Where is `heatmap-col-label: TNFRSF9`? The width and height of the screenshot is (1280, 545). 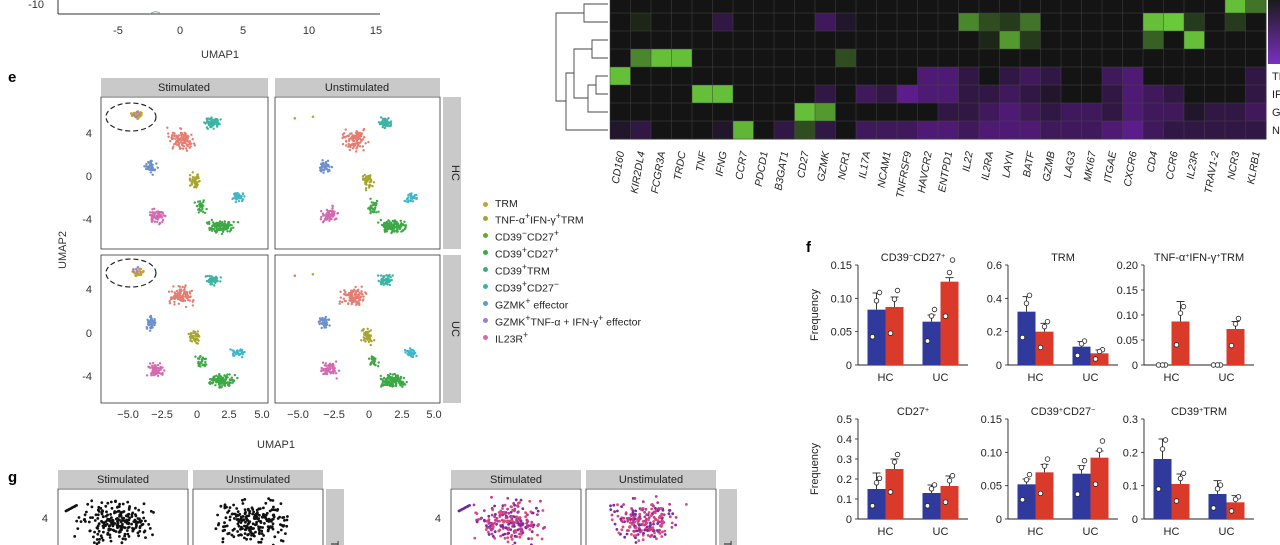 heatmap-col-label: TNFRSF9 is located at coordinates (904, 174).